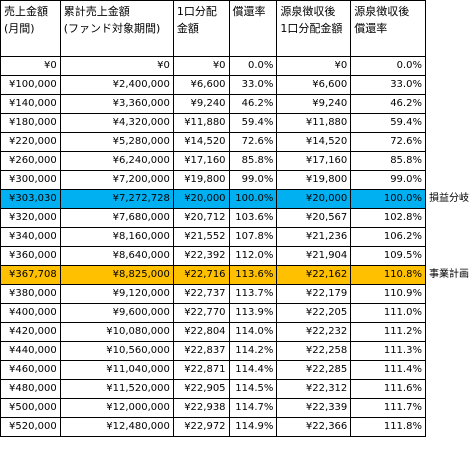 The image size is (473, 456). Describe the element at coordinates (388, 237) in the screenshot. I see `after-tax-rate-cell: 106.2%` at that location.